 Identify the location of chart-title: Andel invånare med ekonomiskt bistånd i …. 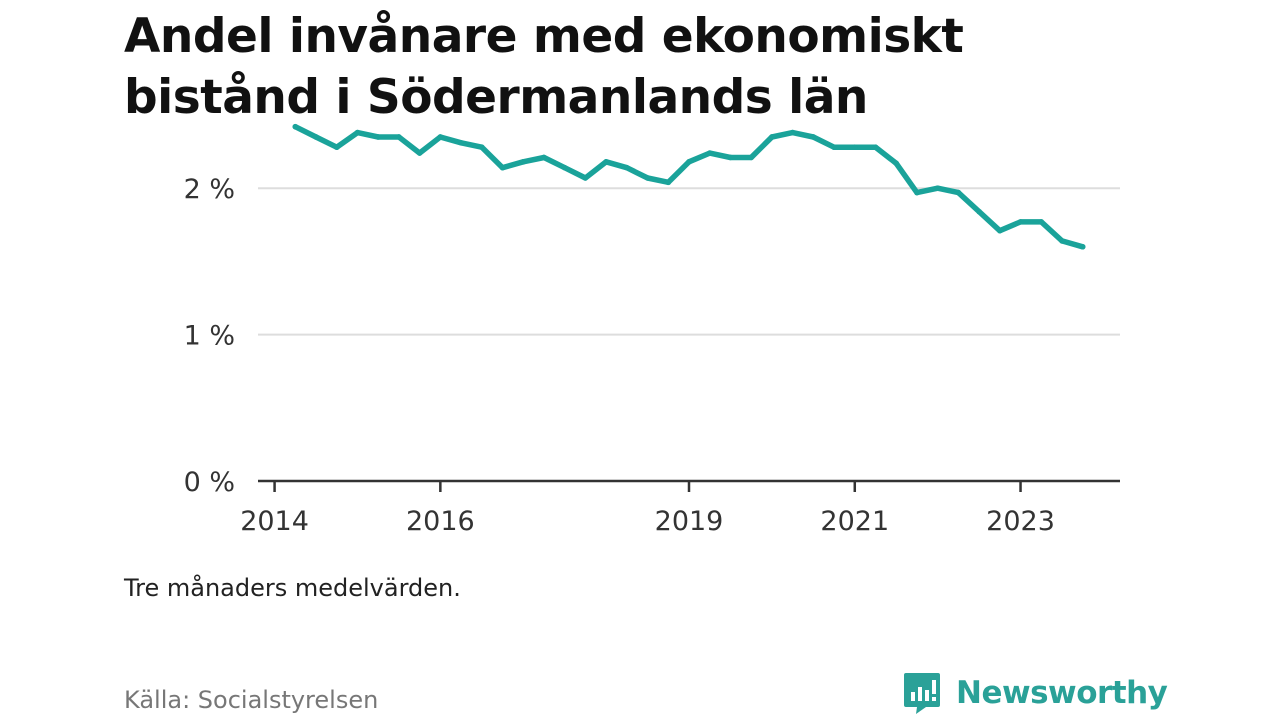
(544, 67).